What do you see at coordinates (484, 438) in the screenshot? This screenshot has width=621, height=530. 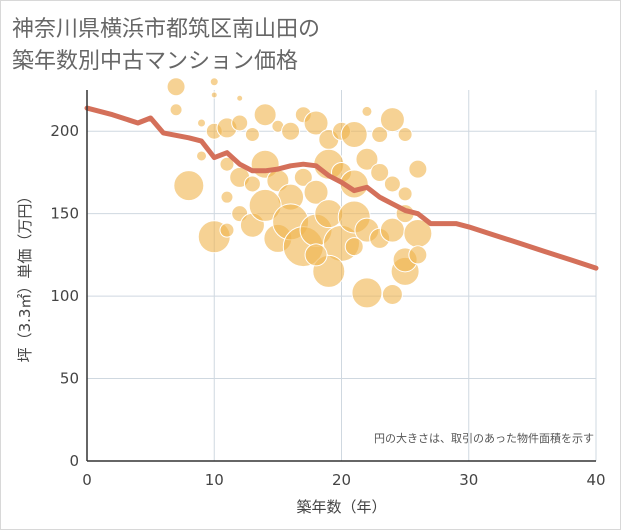 I see `size-note: 円の大きさは、取引のあった物件面積を示す` at bounding box center [484, 438].